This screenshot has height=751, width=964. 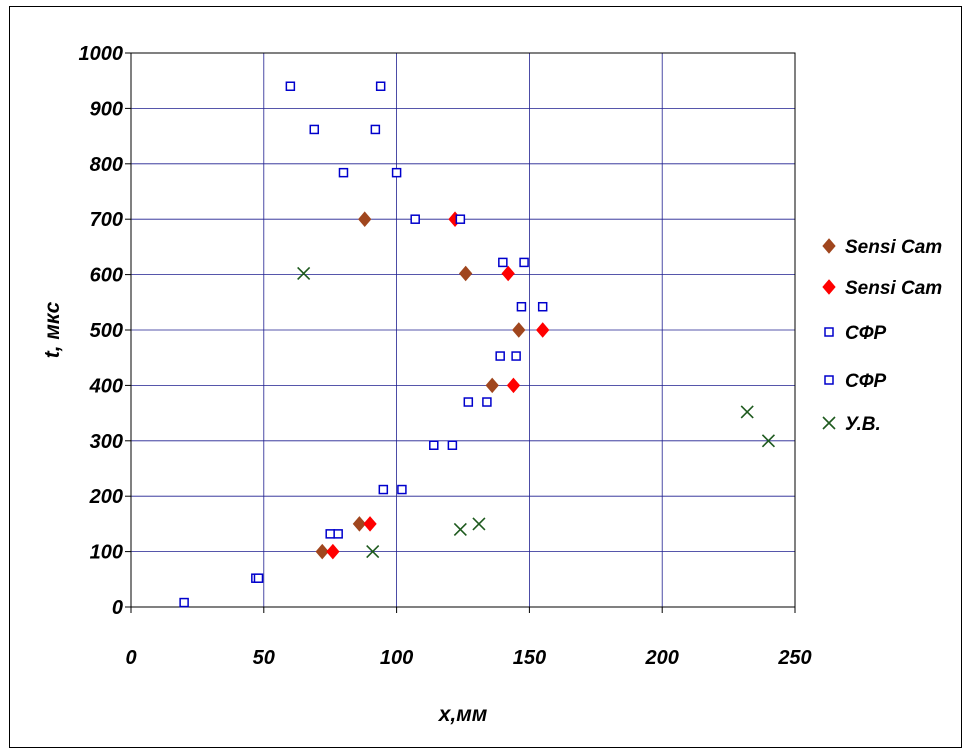 I want to click on y-tick-label: 300, so click(x=106, y=442).